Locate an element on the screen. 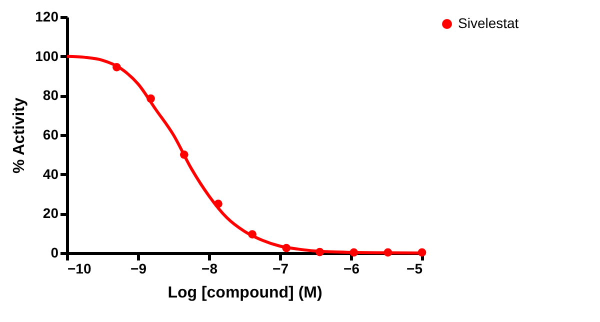  y-tick-label: 60 is located at coordinates (50, 134).